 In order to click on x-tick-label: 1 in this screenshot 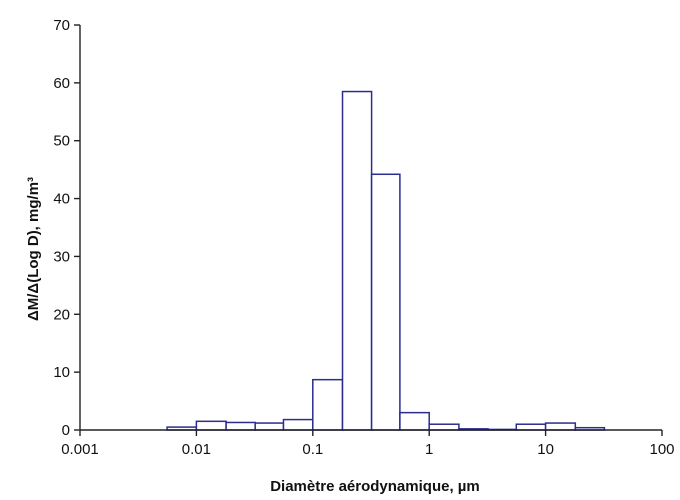, I will do `click(429, 449)`.